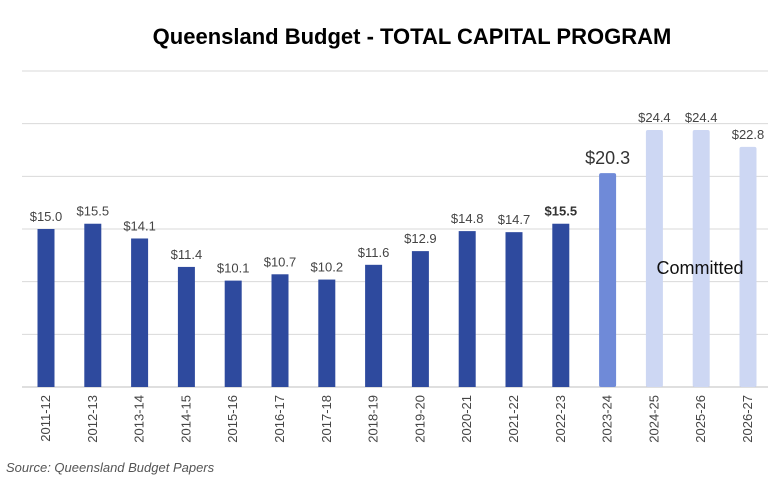 The height and width of the screenshot is (483, 776). Describe the element at coordinates (46, 216) in the screenshot. I see `value-label-2011-12: $15.0` at that location.